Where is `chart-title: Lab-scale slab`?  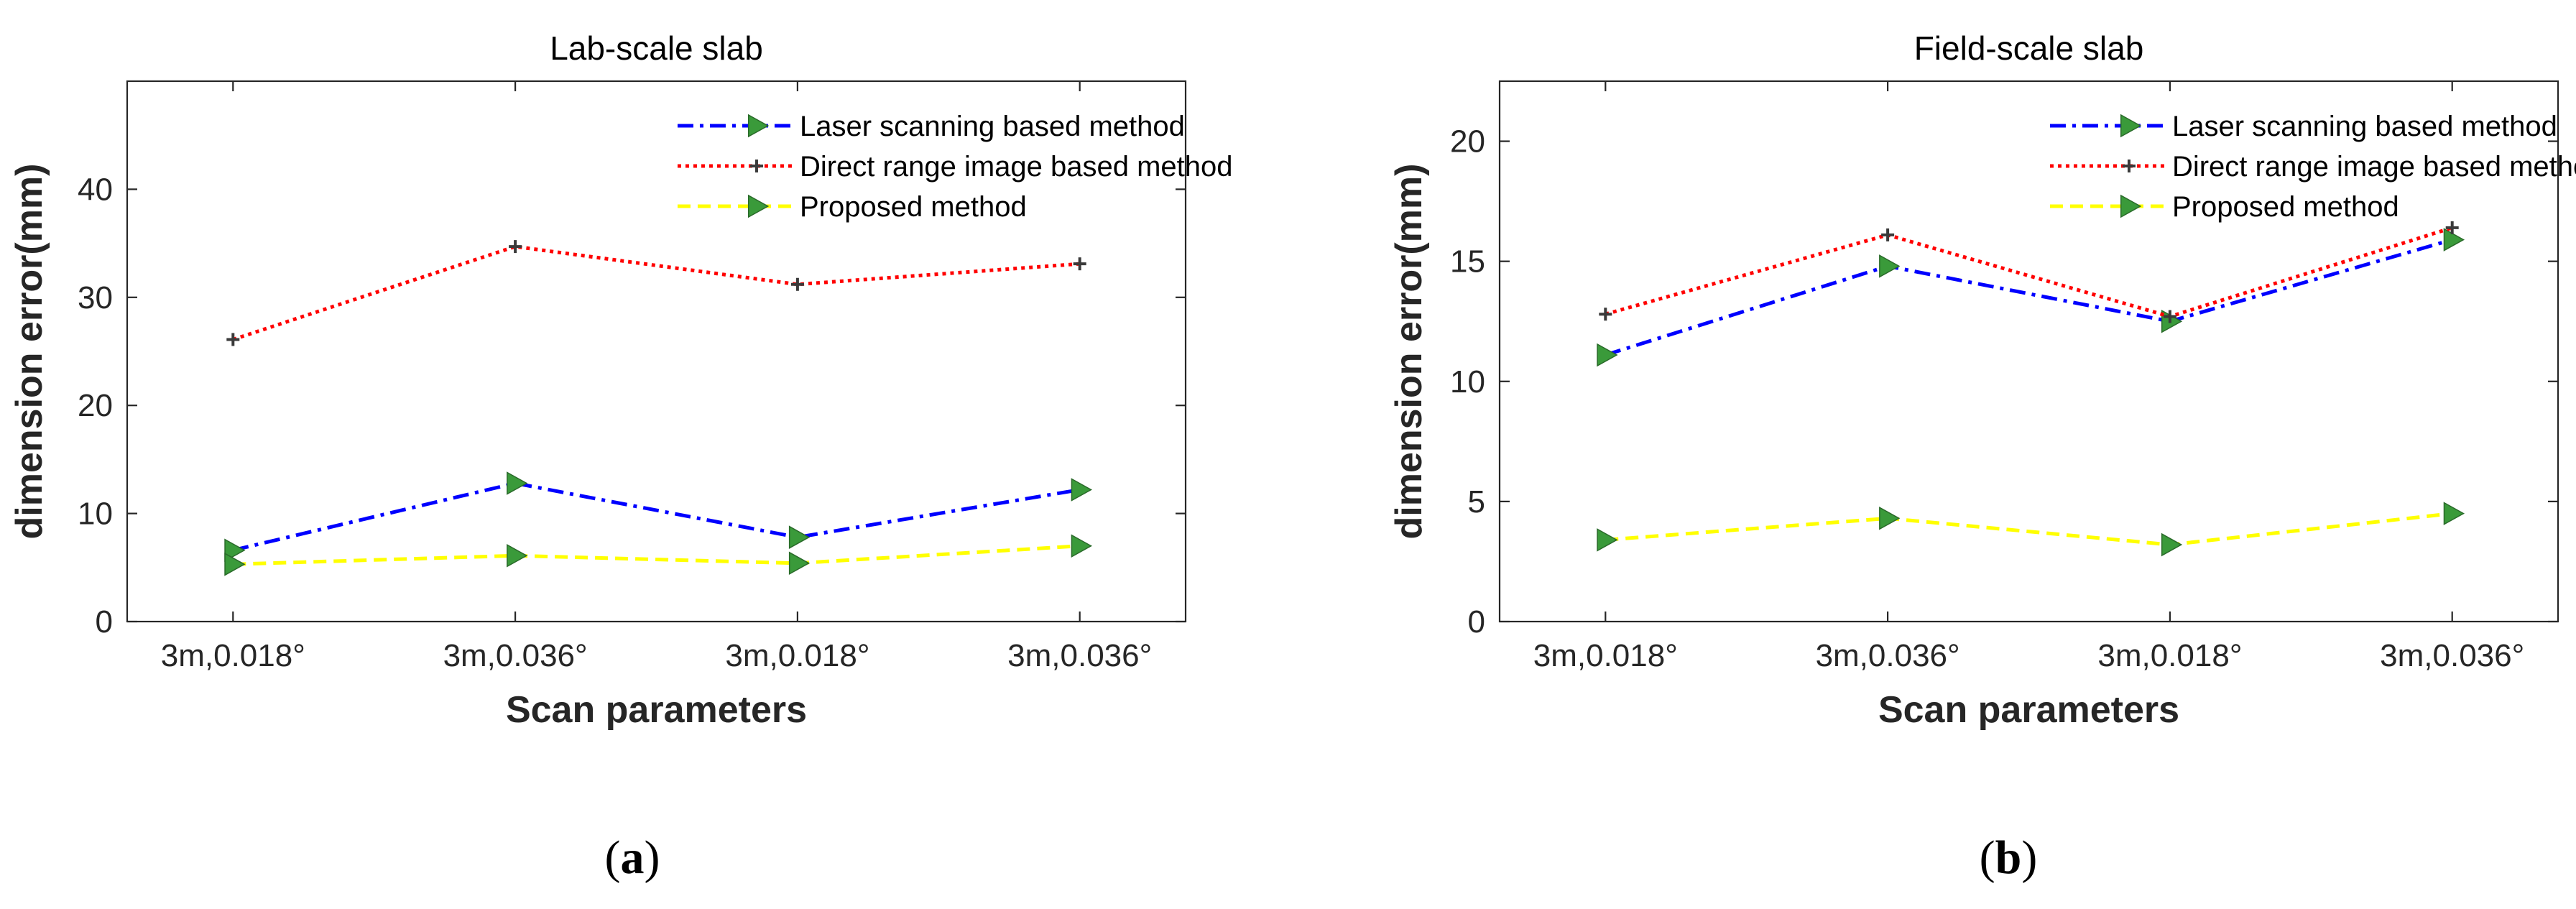 chart-title: Lab-scale slab is located at coordinates (656, 48).